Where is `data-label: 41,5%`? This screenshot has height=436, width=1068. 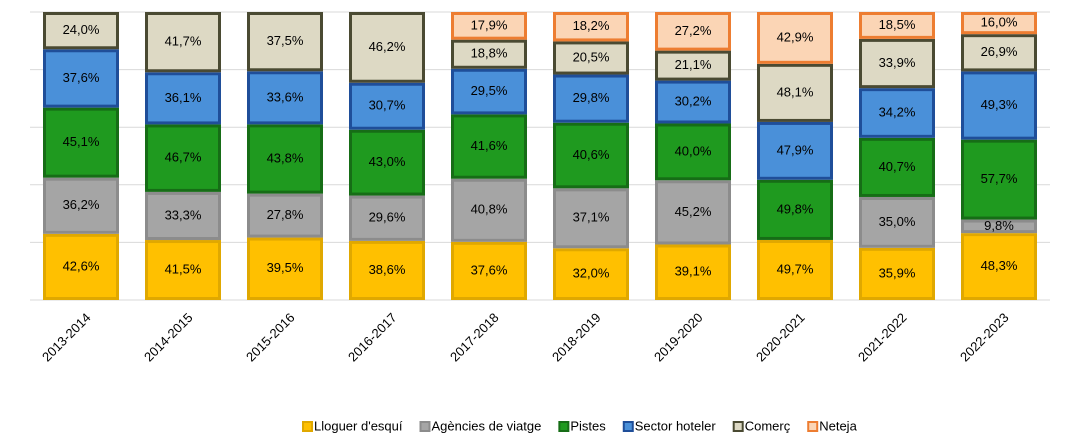
data-label: 41,5% is located at coordinates (183, 268).